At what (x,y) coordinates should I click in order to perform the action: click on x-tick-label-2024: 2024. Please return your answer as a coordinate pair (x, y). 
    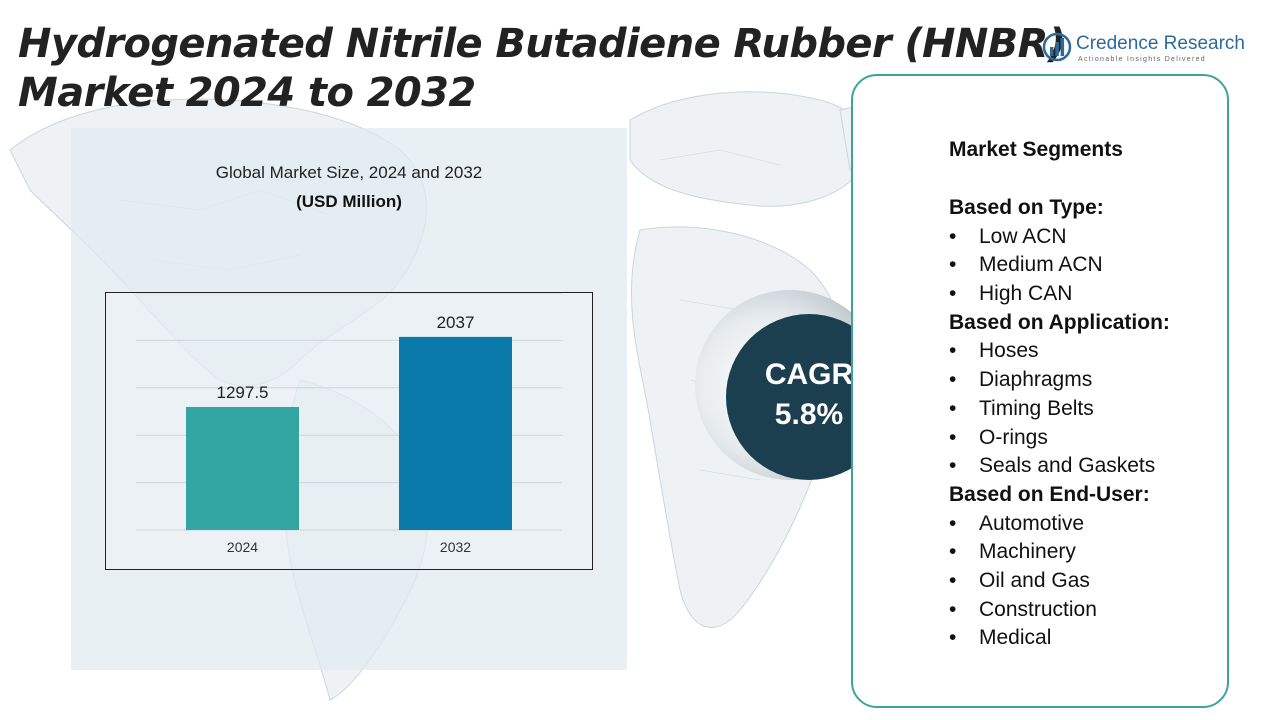
    Looking at the image, I should click on (242, 547).